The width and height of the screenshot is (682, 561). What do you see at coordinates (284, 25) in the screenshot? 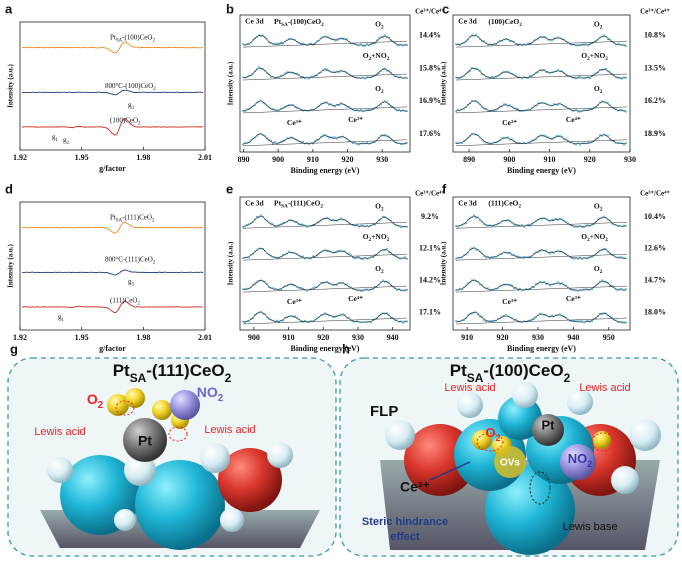
I see `text-part: SA` at bounding box center [284, 25].